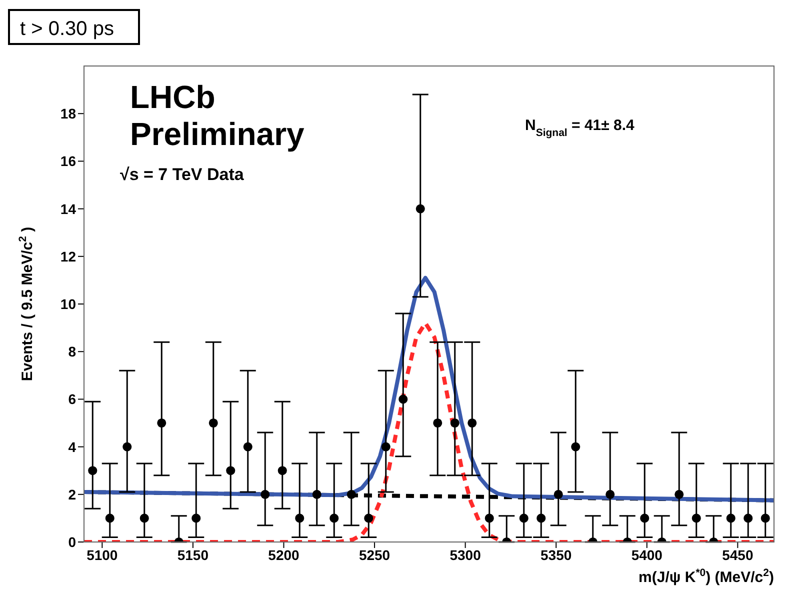 This screenshot has width=786, height=594. I want to click on y-tick-label: 0, so click(72, 542).